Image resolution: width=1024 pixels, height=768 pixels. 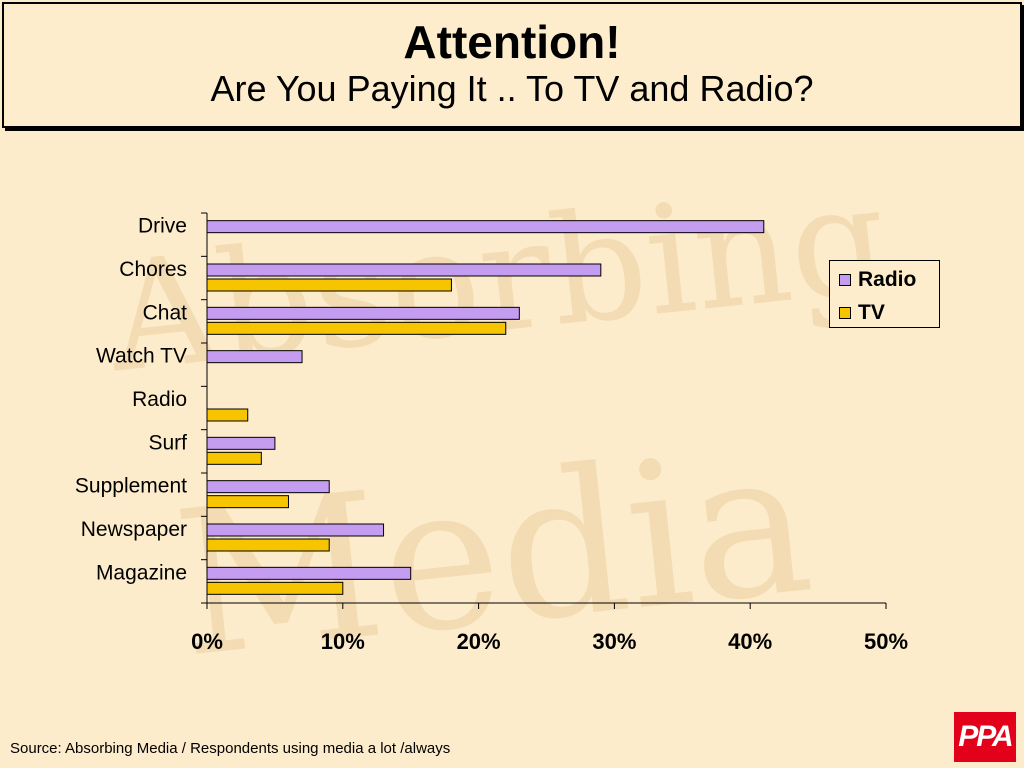 I want to click on x-tick-label-3: 30%, so click(x=614, y=641).